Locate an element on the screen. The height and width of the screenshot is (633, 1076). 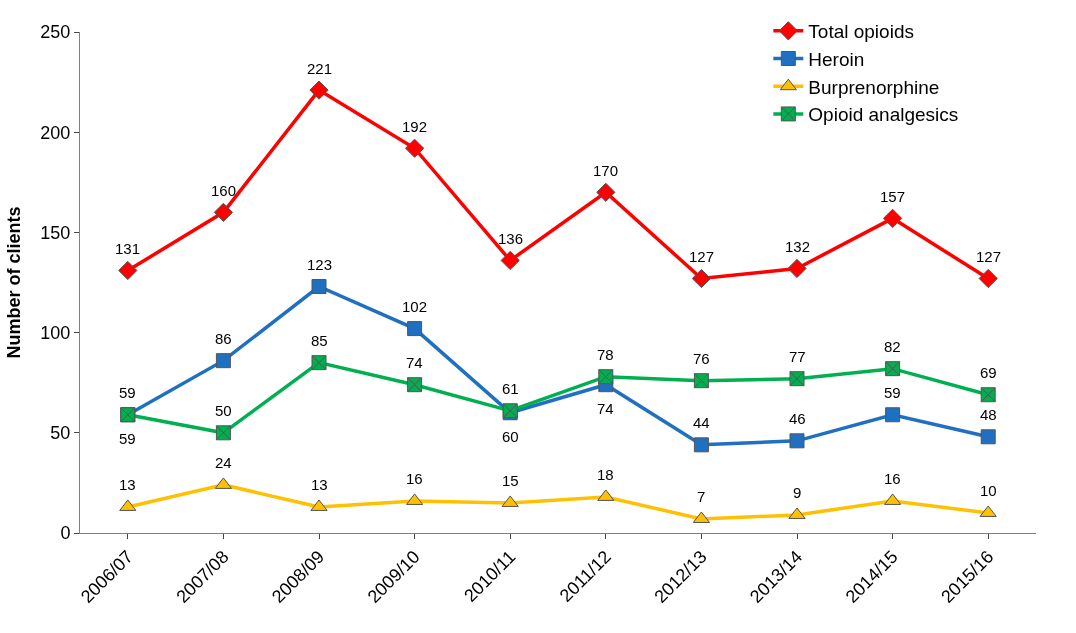
legend-label: Burprenorphine is located at coordinates (874, 87).